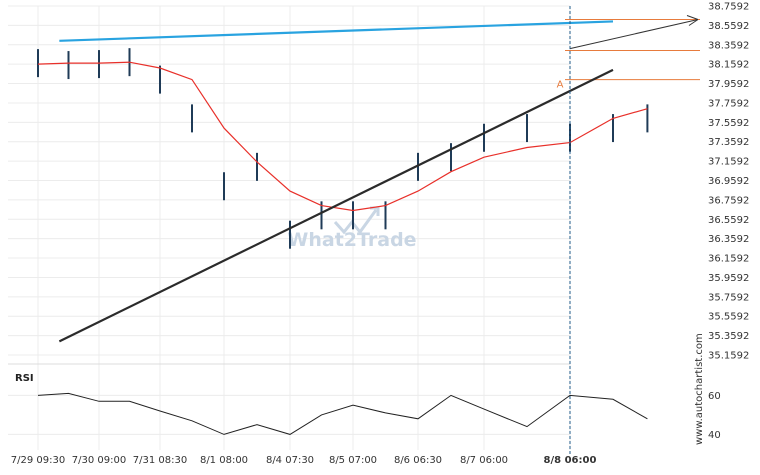 The image size is (760, 475). Describe the element at coordinates (728, 7) in the screenshot. I see `y-tick-label: 38.7592` at that location.